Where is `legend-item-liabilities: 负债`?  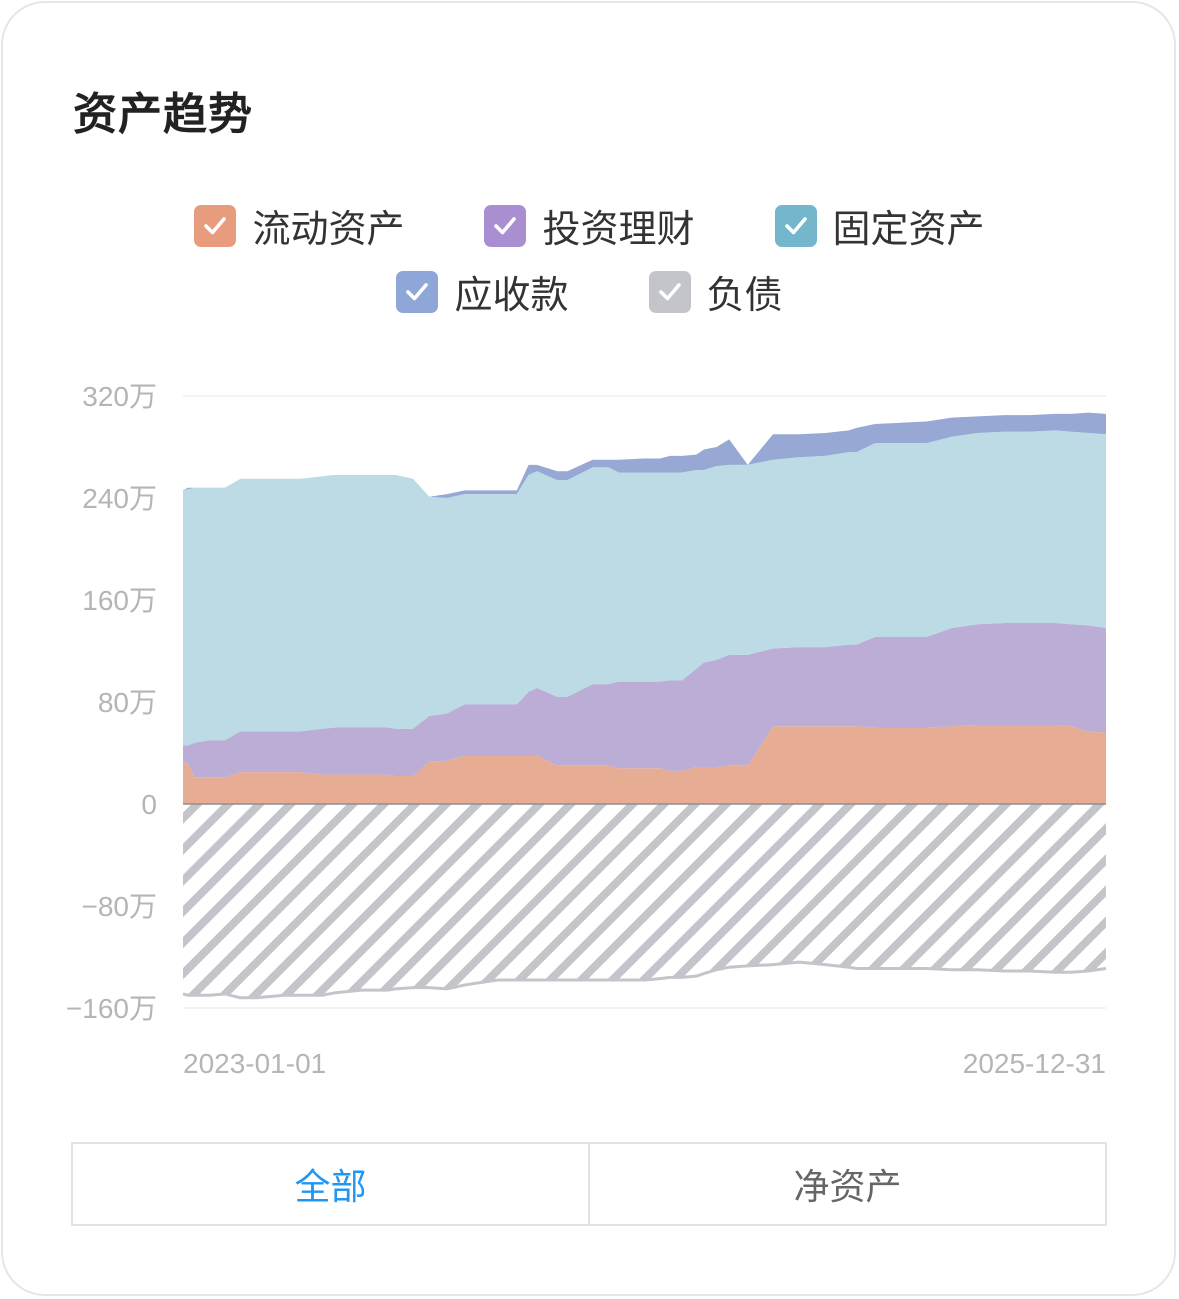 legend-item-liabilities: 负债 is located at coordinates (715, 291).